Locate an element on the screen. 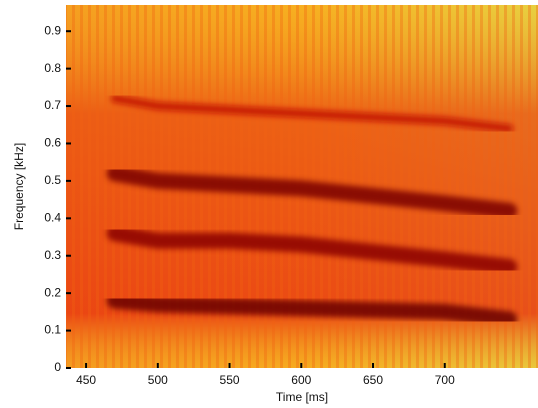  y-tick-label: 0 is located at coordinates (57, 367).